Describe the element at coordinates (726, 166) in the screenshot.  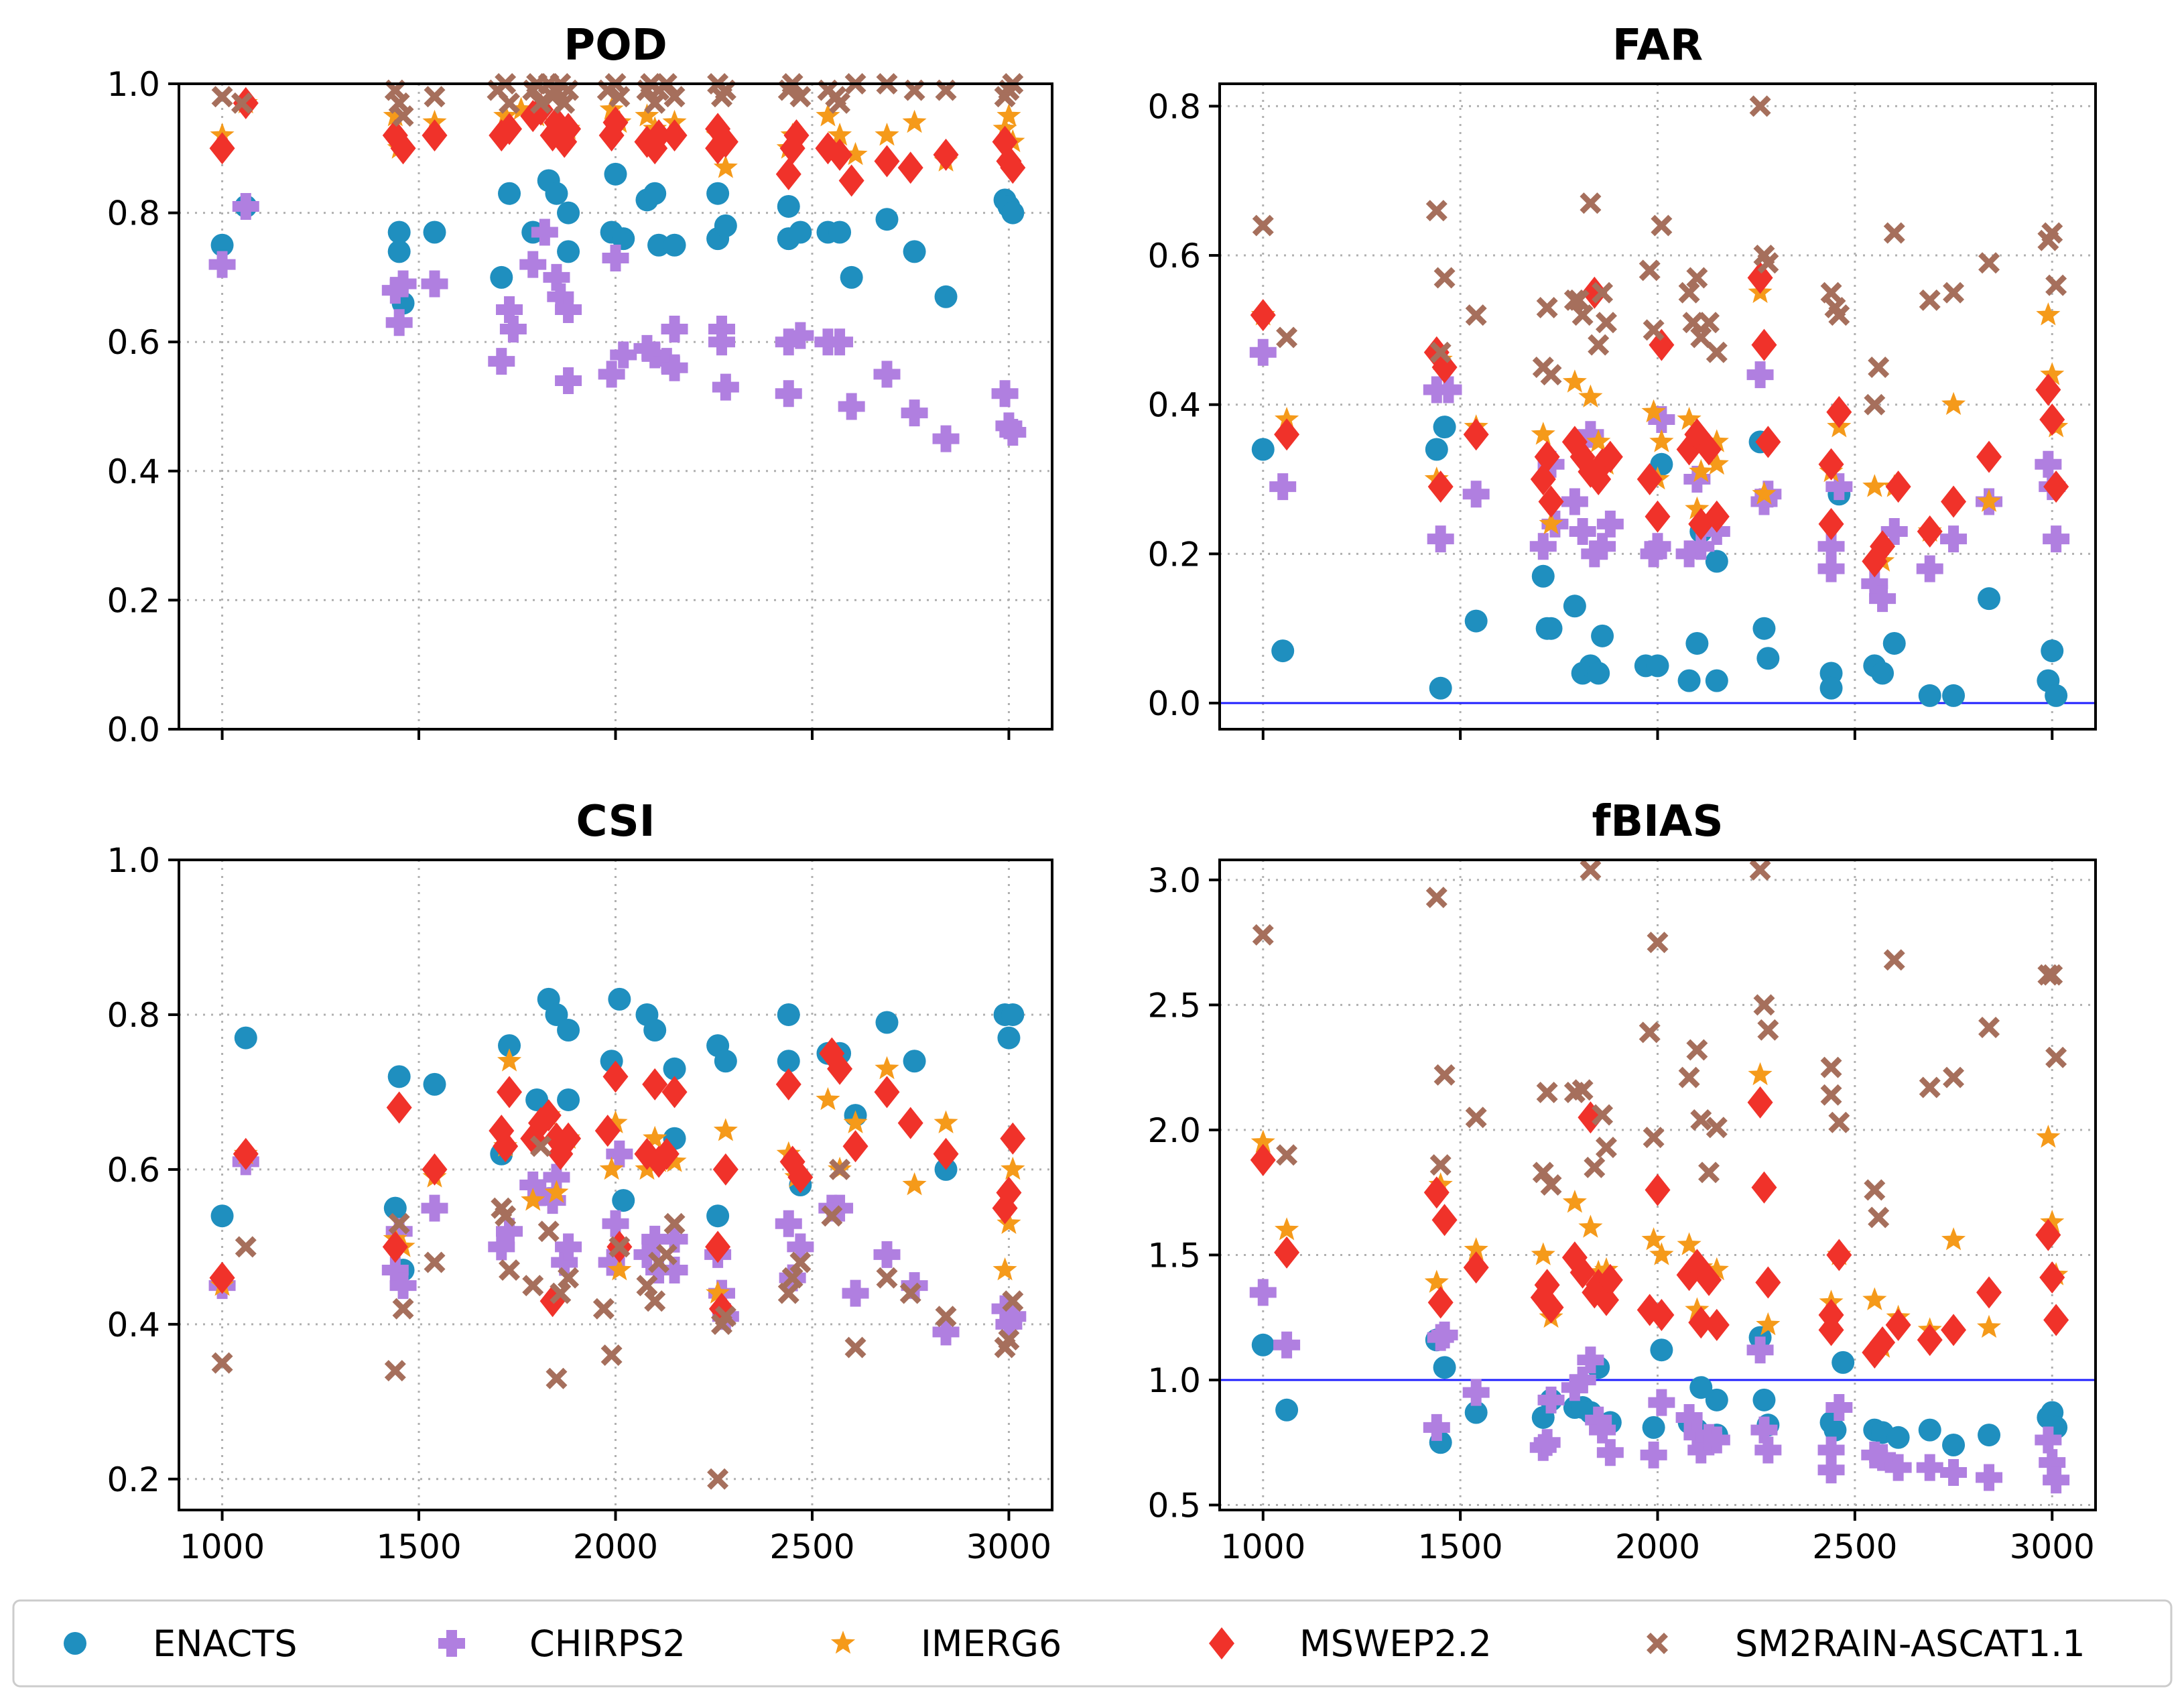
I see `pod-point-imerg6` at that location.